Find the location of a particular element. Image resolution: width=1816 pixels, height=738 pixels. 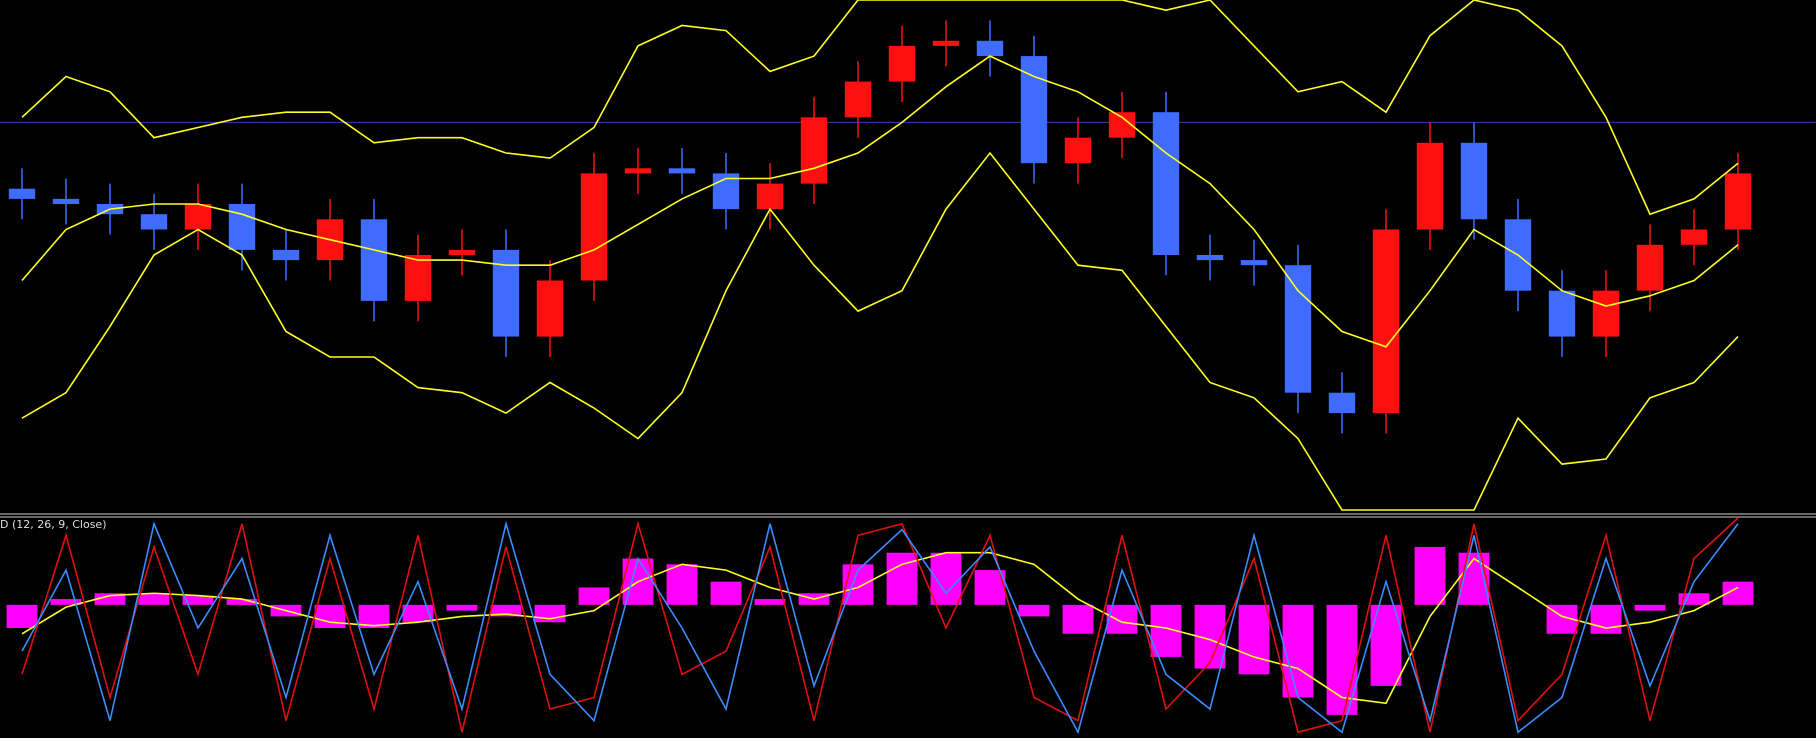

indicator-title: D (12, 26, 9, Close) is located at coordinates (53, 524).